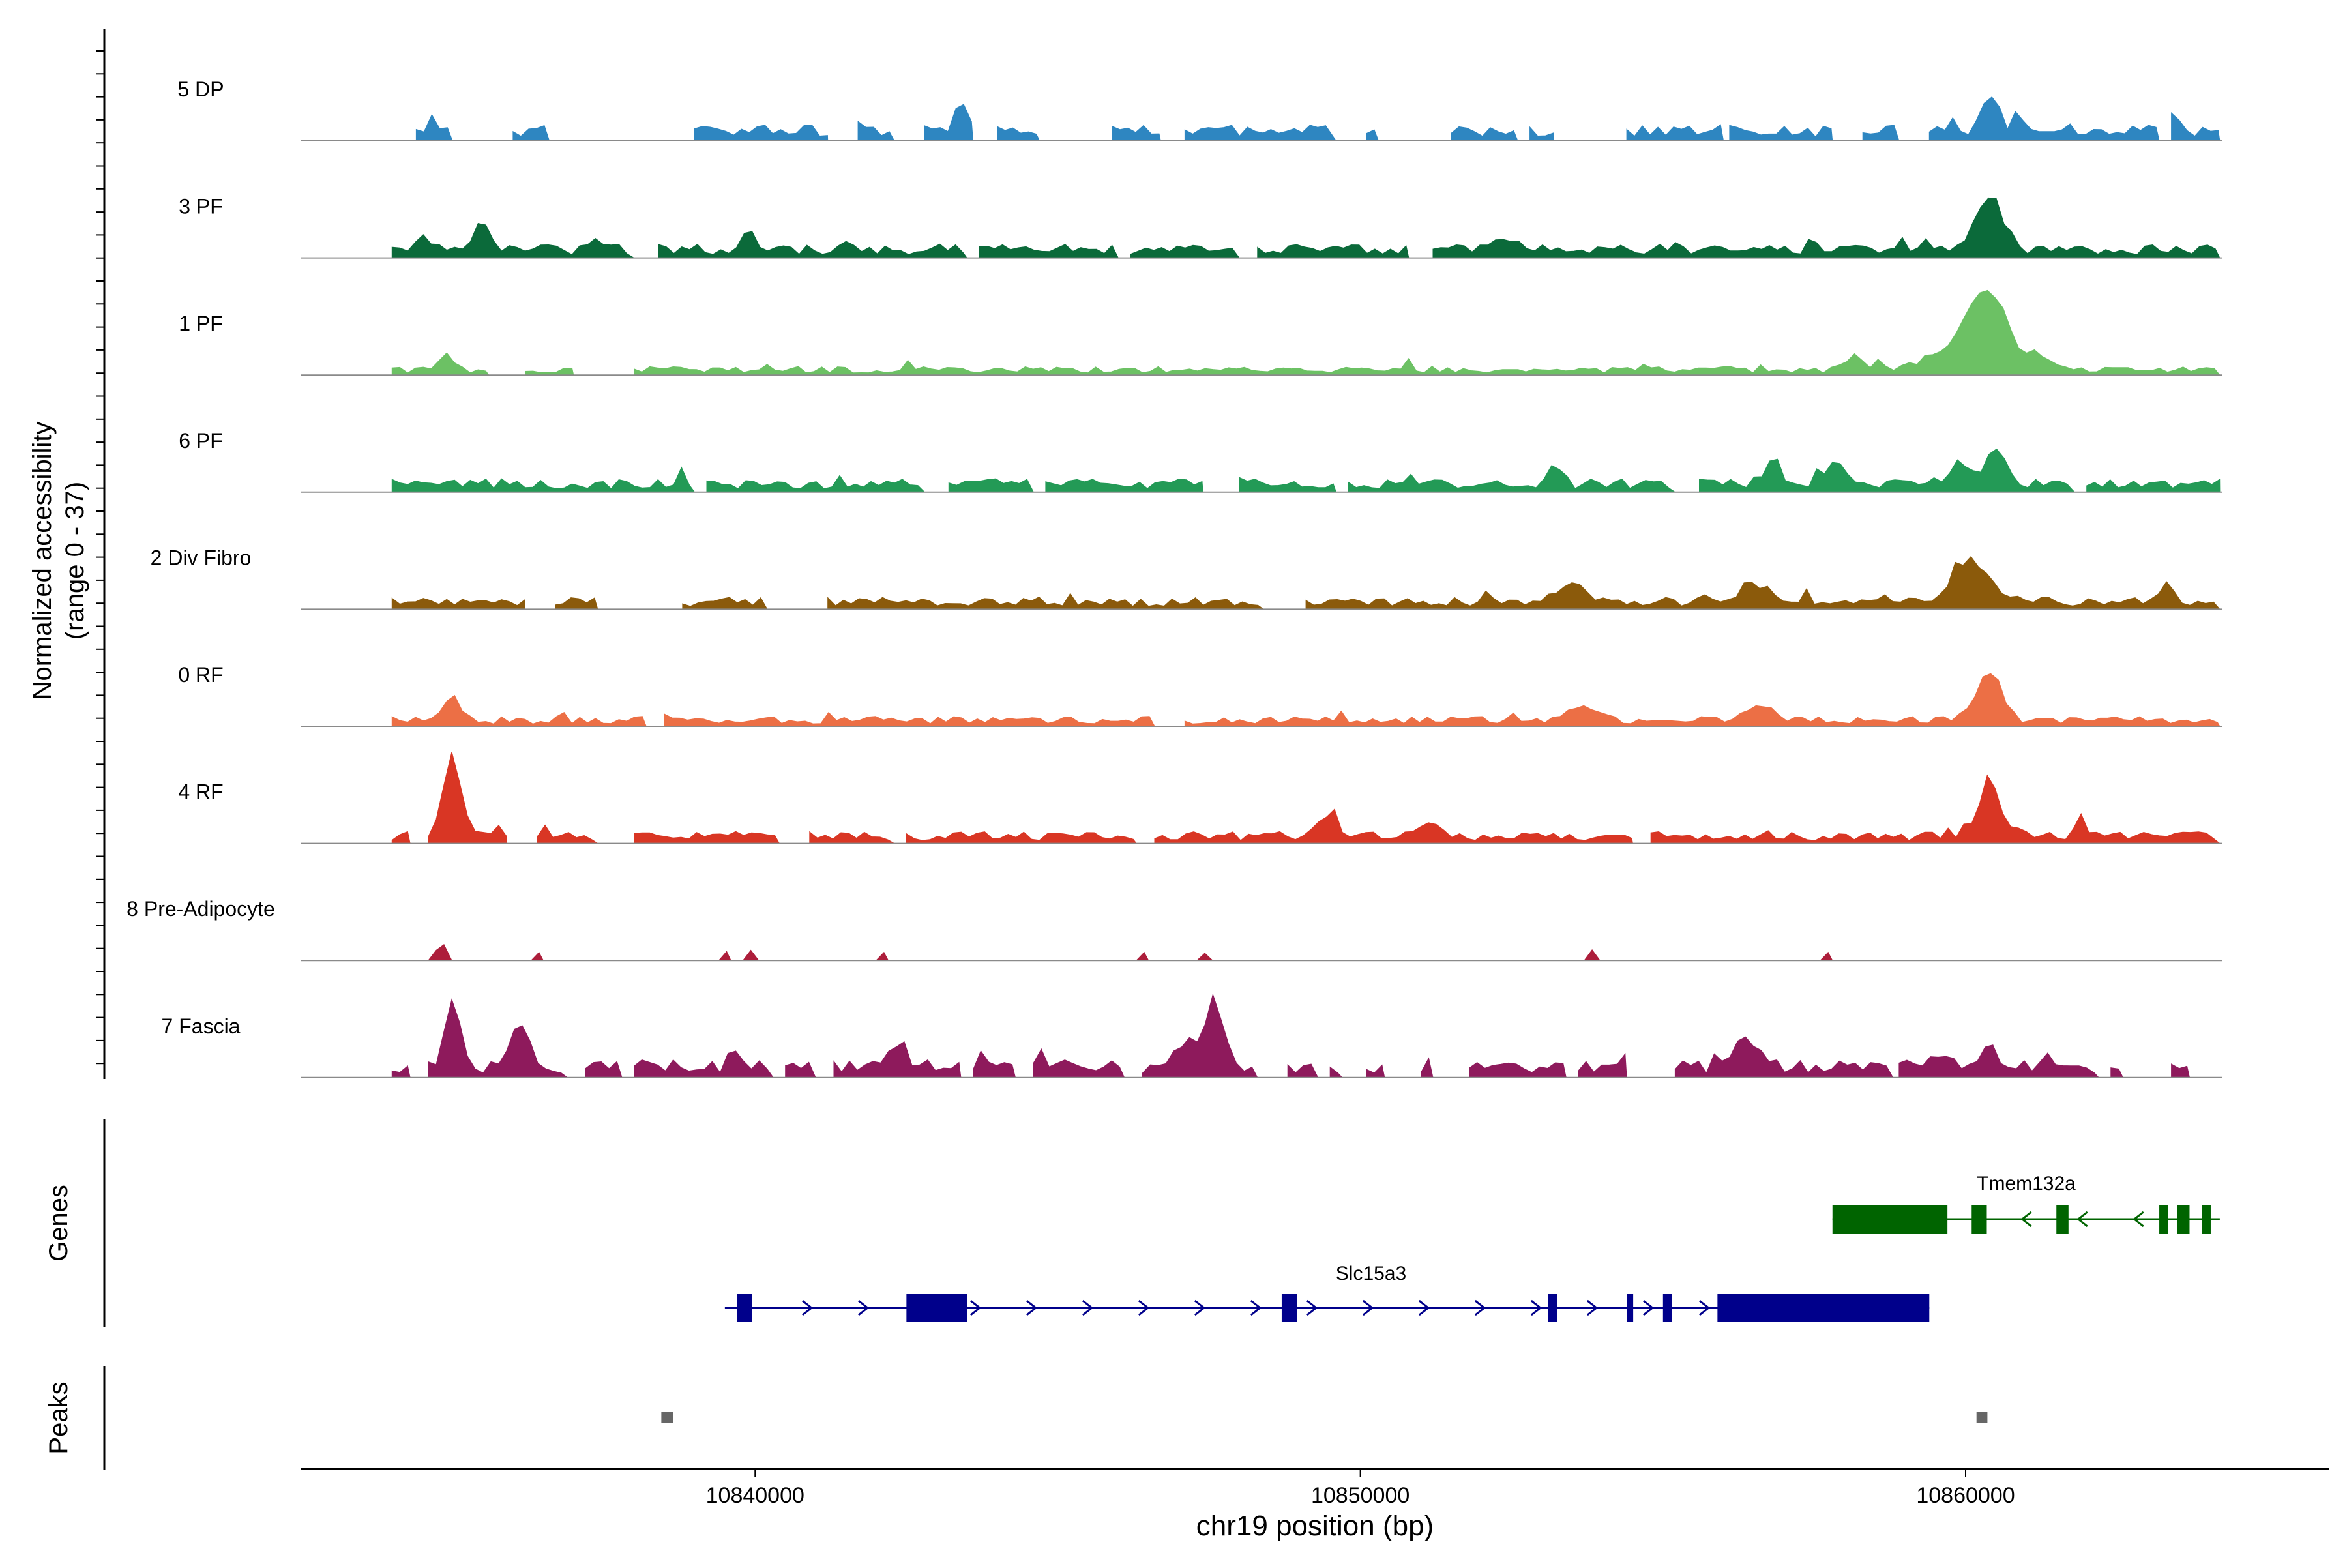  Describe the element at coordinates (42, 561) in the screenshot. I see `y-axis-title-line1: Normalized accessibility` at that location.